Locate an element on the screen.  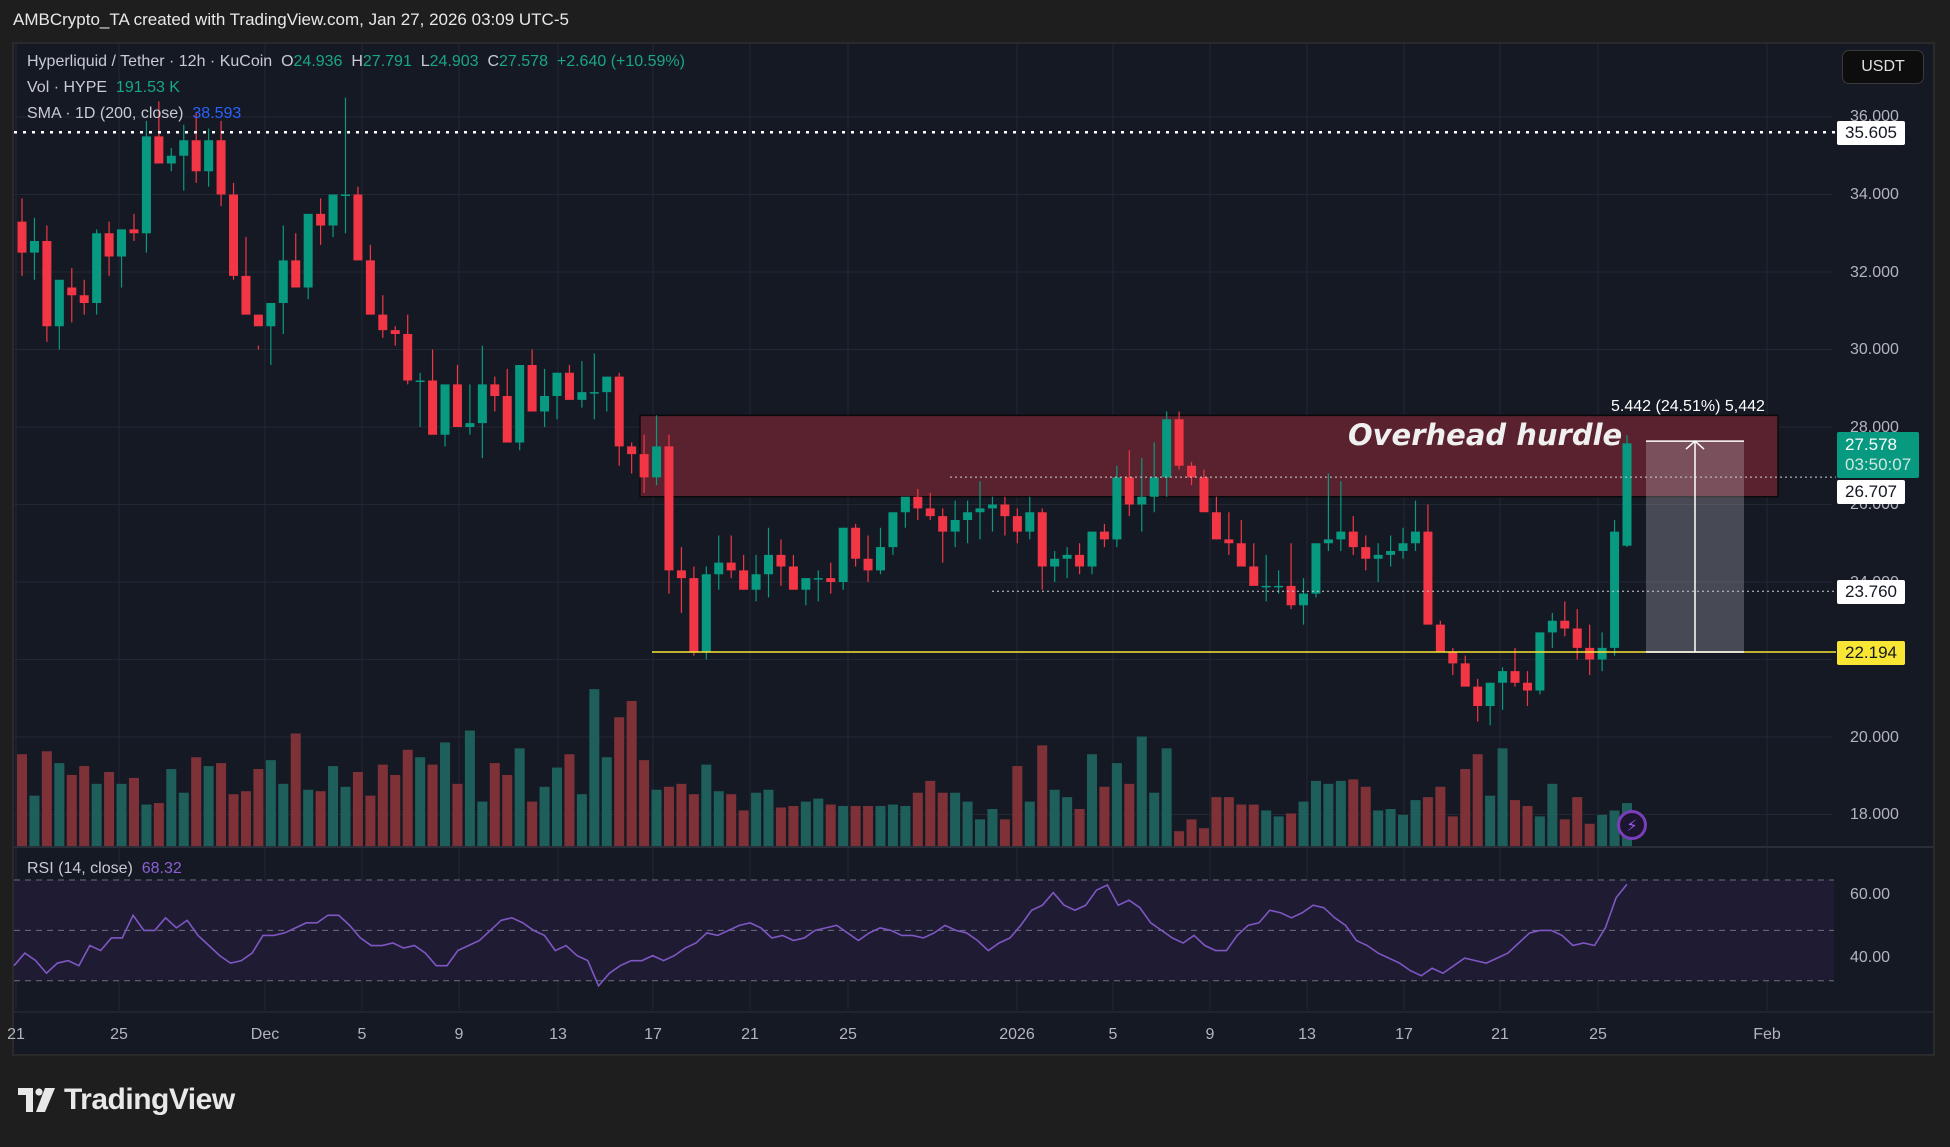
last-price: 27.578 is located at coordinates (1871, 444).